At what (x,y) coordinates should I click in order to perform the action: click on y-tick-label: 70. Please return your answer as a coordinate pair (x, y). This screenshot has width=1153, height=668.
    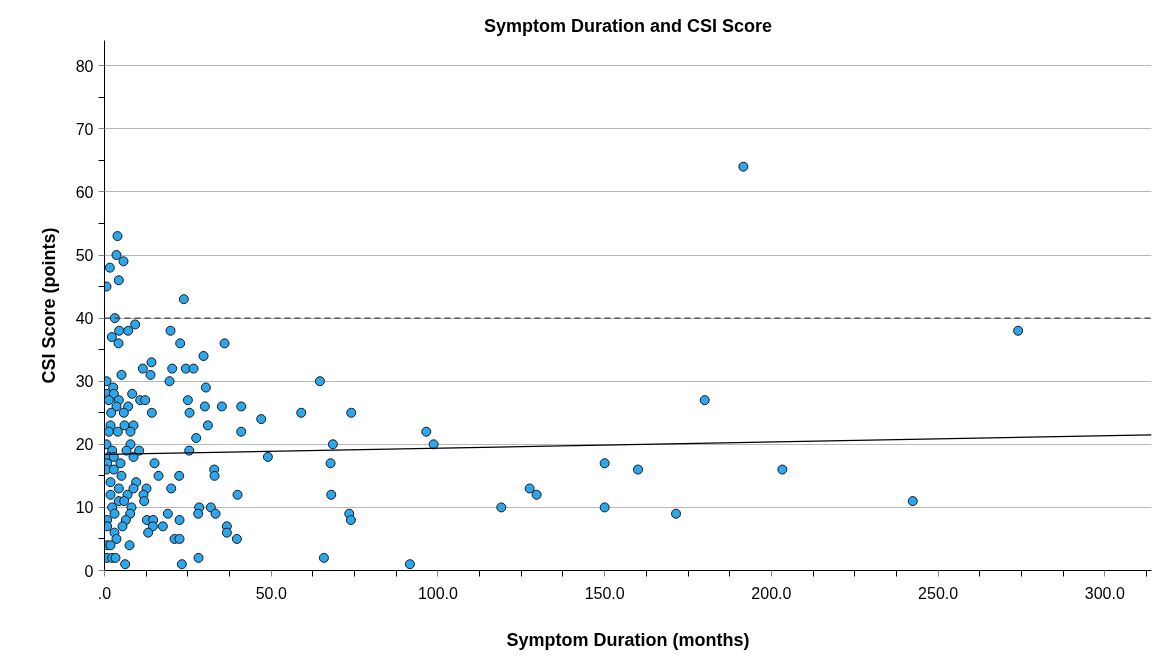
    Looking at the image, I should click on (84, 129).